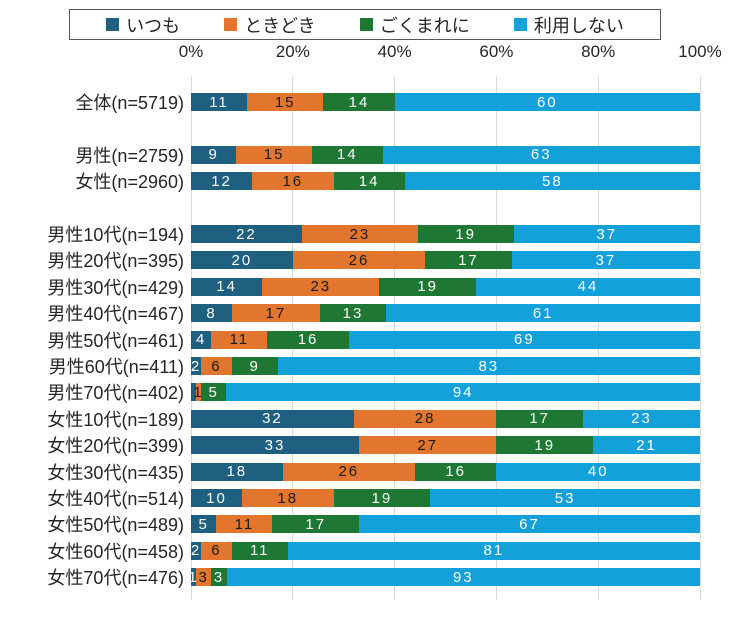 The width and height of the screenshot is (735, 619). I want to click on legend-item: いつも, so click(143, 25).